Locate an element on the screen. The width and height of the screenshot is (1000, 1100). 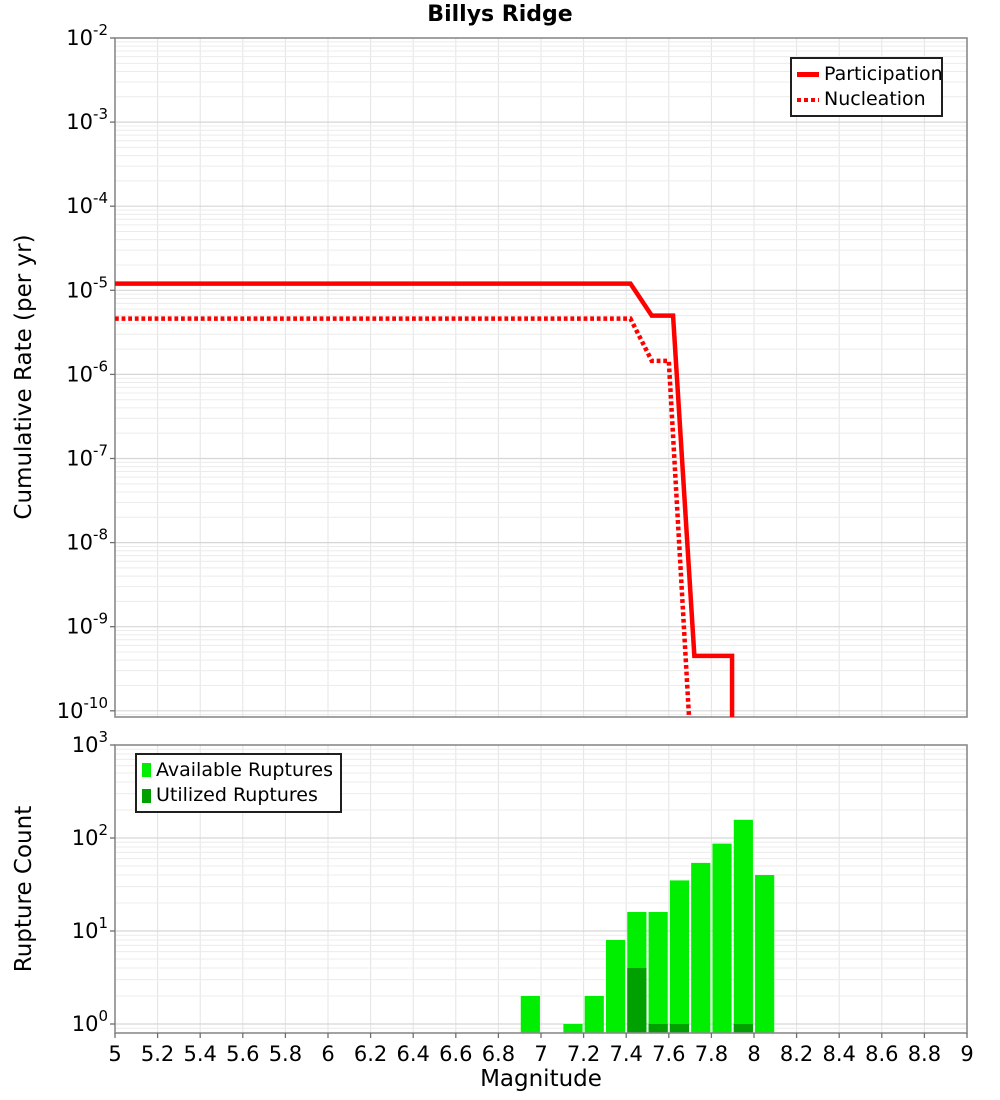
x-tick-label: 8 is located at coordinates (753, 1054).